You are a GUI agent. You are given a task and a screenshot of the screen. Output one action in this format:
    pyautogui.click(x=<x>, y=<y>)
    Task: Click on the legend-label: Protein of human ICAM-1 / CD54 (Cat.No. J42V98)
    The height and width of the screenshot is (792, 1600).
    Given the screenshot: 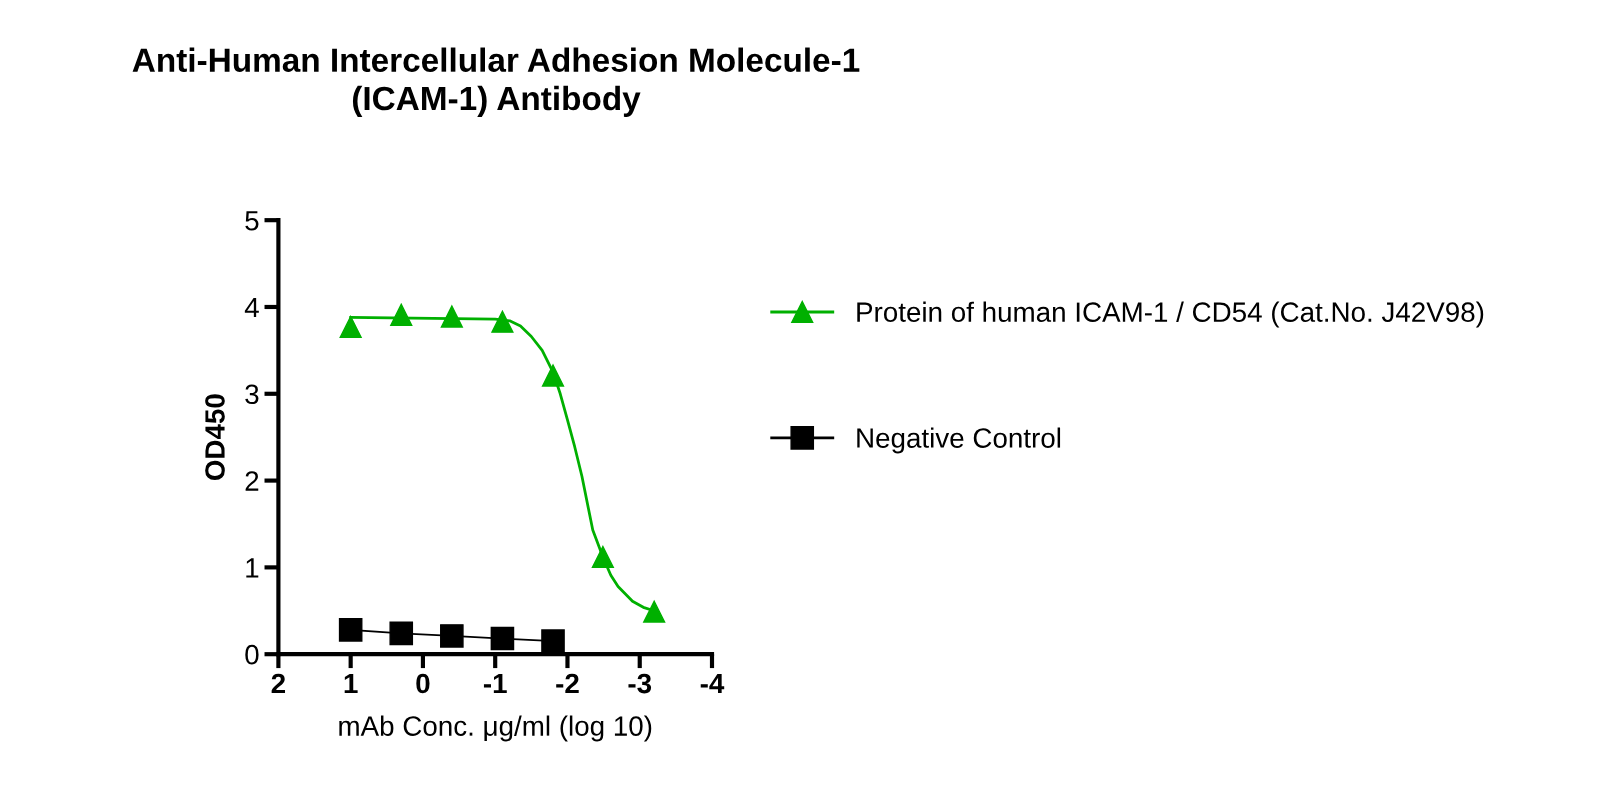 What is the action you would take?
    pyautogui.click(x=1170, y=314)
    